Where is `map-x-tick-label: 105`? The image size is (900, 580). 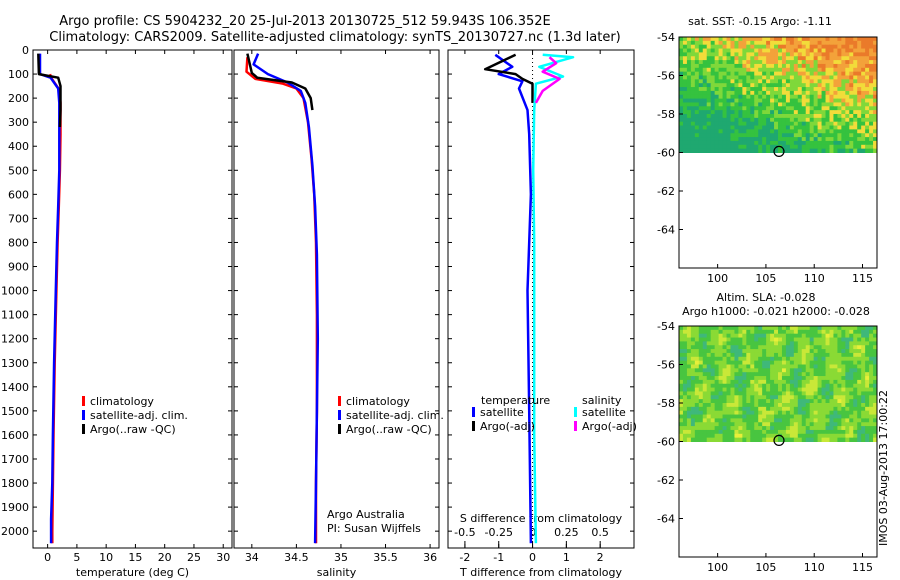 map-x-tick-label: 105 is located at coordinates (765, 567).